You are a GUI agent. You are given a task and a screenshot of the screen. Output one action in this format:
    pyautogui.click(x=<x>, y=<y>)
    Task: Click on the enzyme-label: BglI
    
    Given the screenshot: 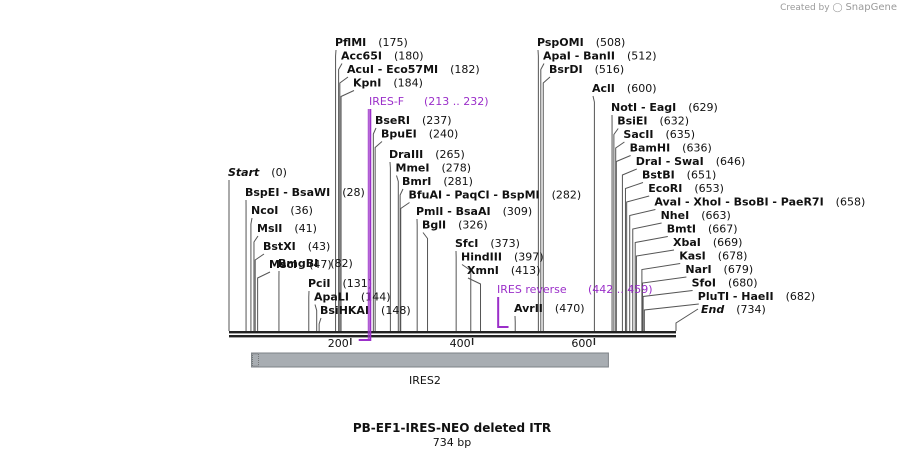 What is the action you would take?
    pyautogui.click(x=434, y=225)
    